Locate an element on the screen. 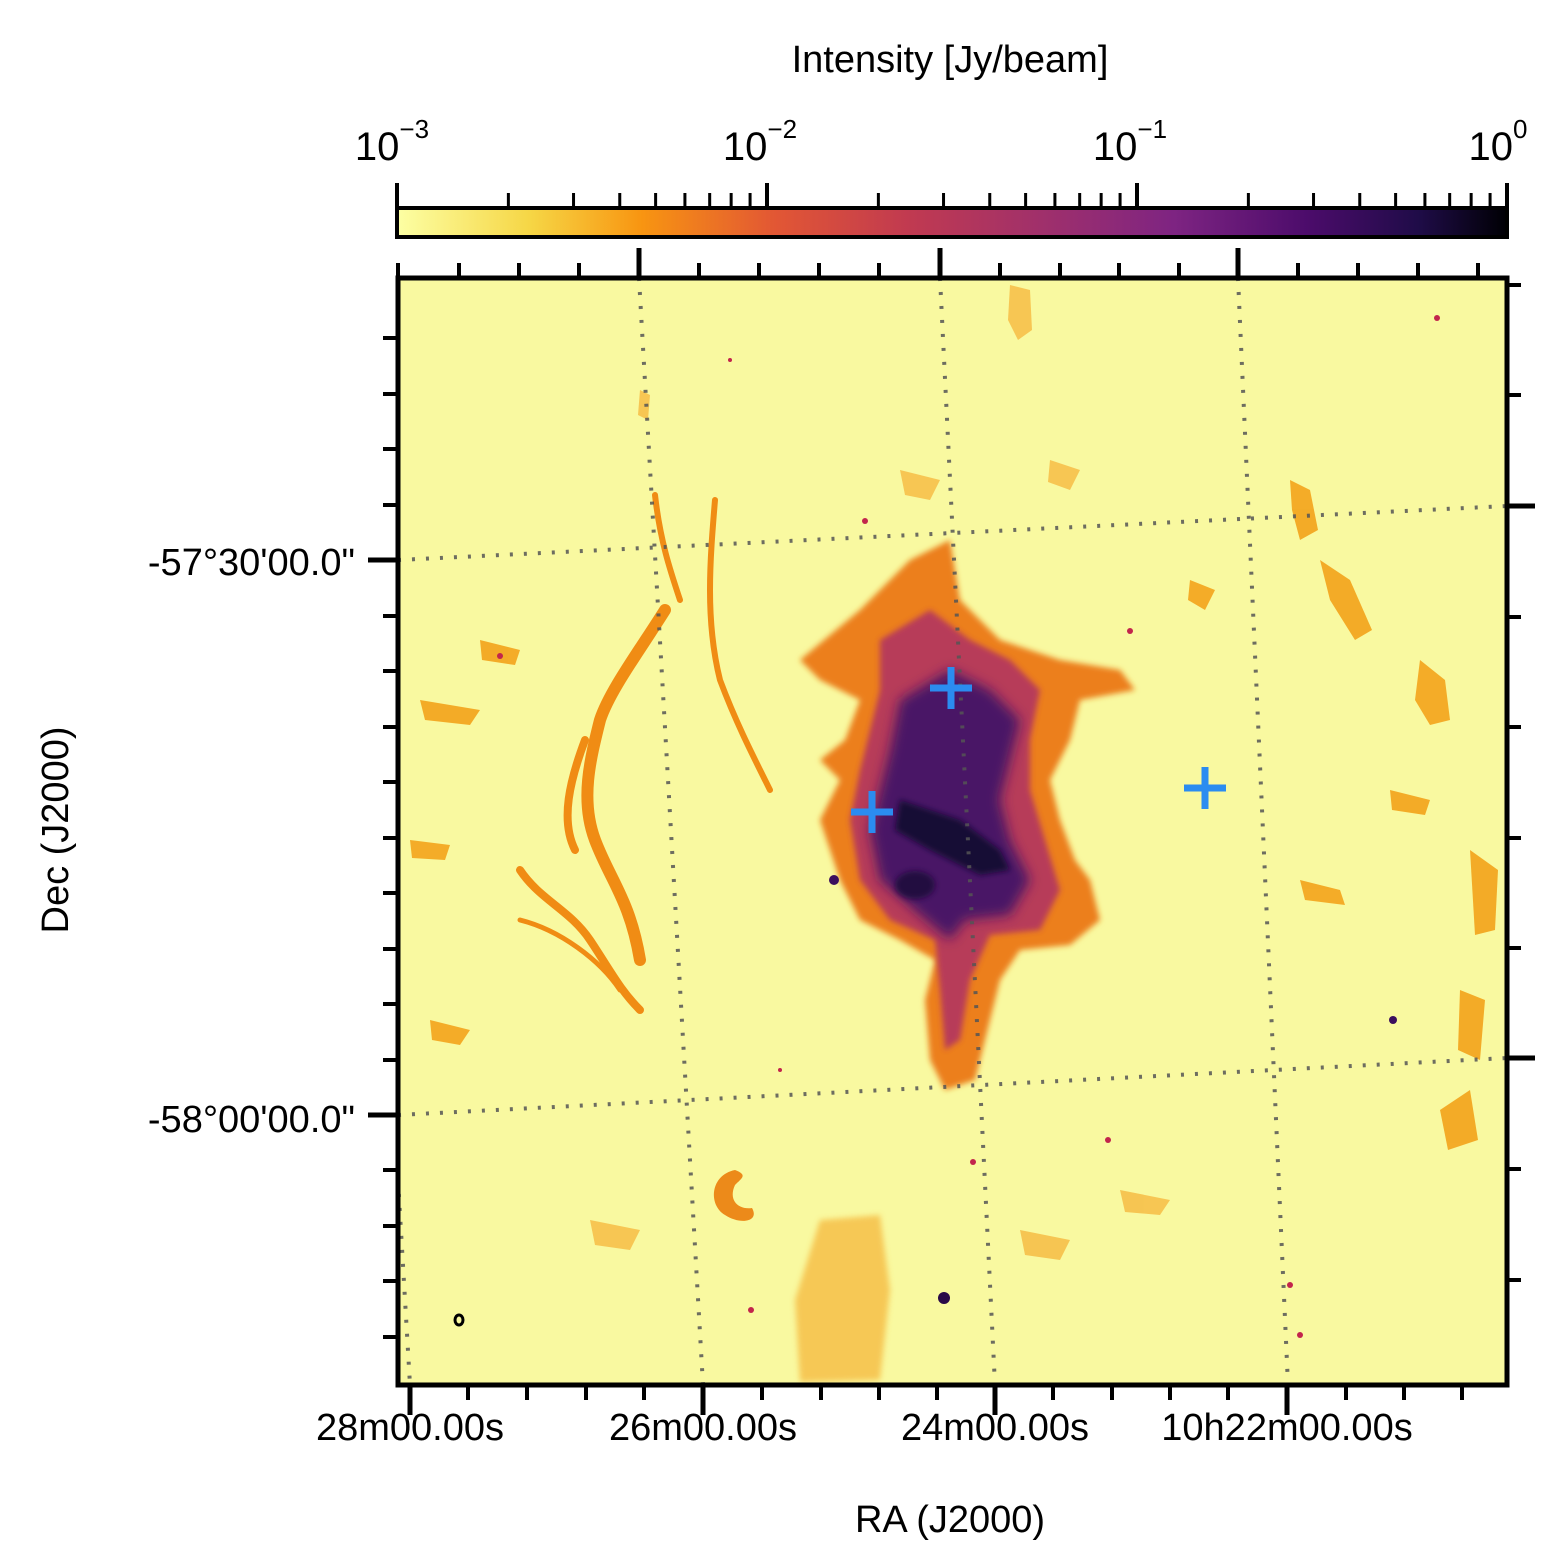 The height and width of the screenshot is (1564, 1547). main-complex-ridge is located at coordinates (952, 837).